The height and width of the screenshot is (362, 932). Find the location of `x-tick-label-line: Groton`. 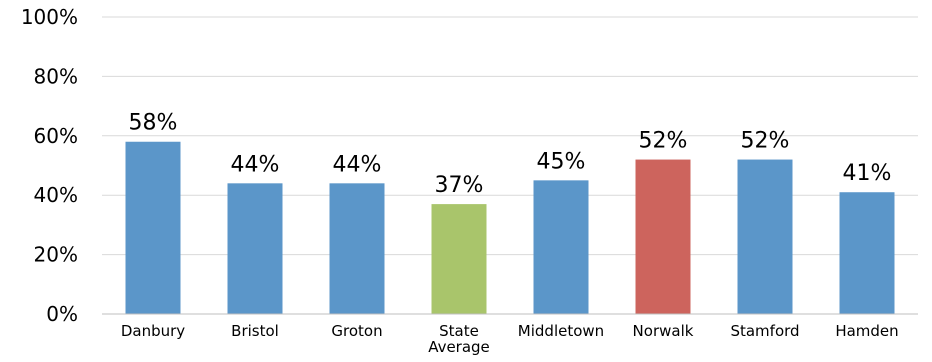

x-tick-label-line: Groton is located at coordinates (356, 331).